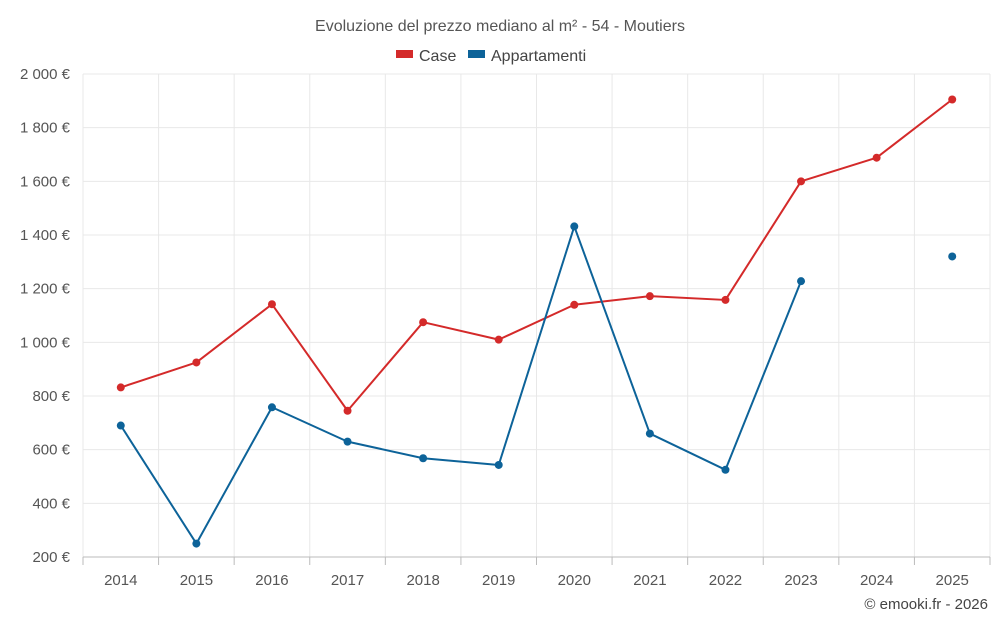  Describe the element at coordinates (952, 580) in the screenshot. I see `x-tick-label: 2025` at that location.